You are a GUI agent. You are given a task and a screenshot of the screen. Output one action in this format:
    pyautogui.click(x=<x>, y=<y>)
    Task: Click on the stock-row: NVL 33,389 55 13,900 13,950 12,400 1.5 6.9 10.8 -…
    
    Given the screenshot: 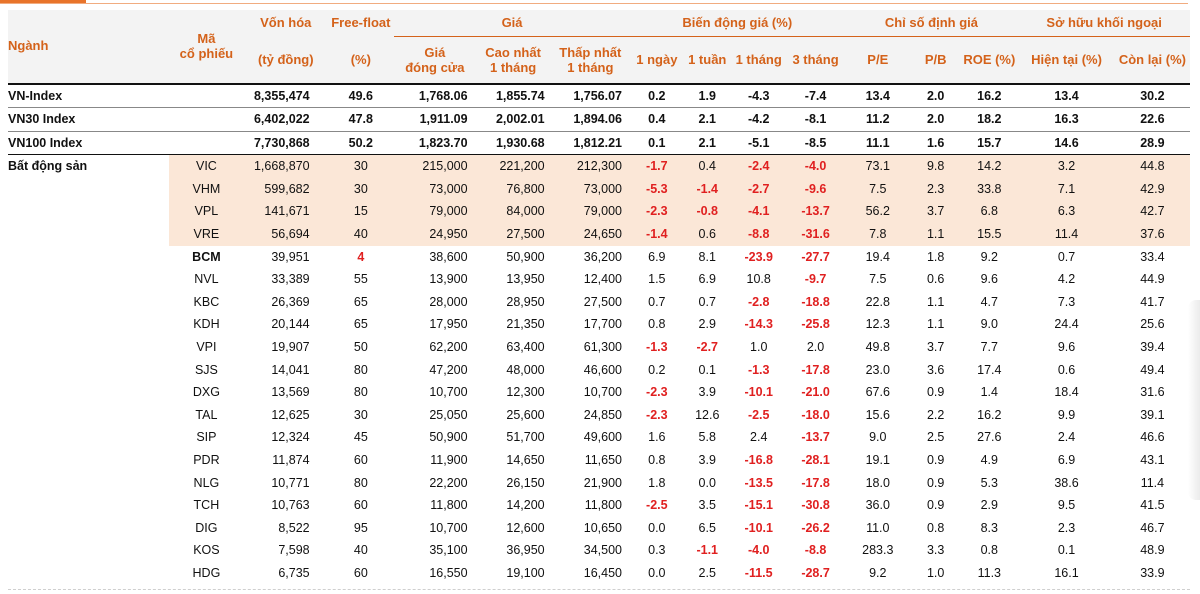 What is the action you would take?
    pyautogui.click(x=599, y=279)
    